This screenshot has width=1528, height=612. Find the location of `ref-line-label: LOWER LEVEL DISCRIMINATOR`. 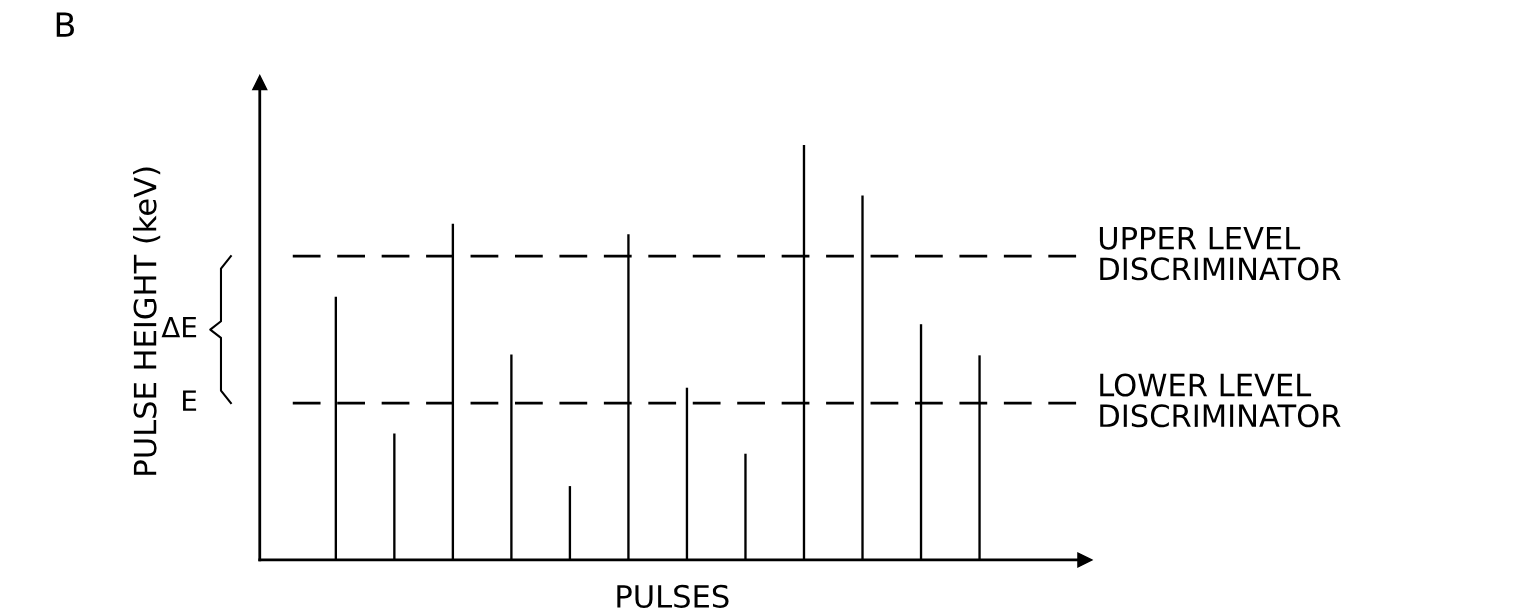

ref-line-label: LOWER LEVEL DISCRIMINATOR is located at coordinates (1220, 400).